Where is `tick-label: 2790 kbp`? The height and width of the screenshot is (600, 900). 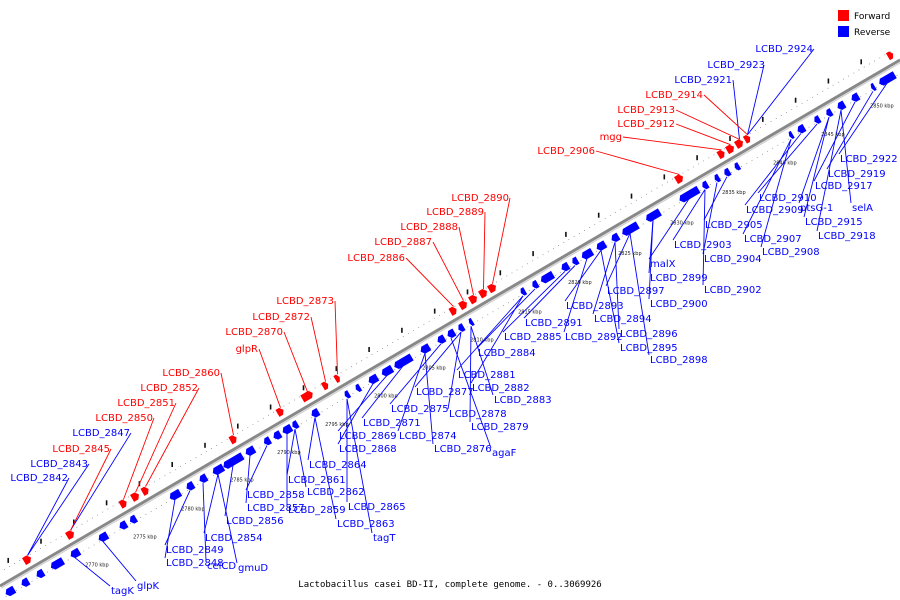
tick-label: 2790 kbp is located at coordinates (289, 453).